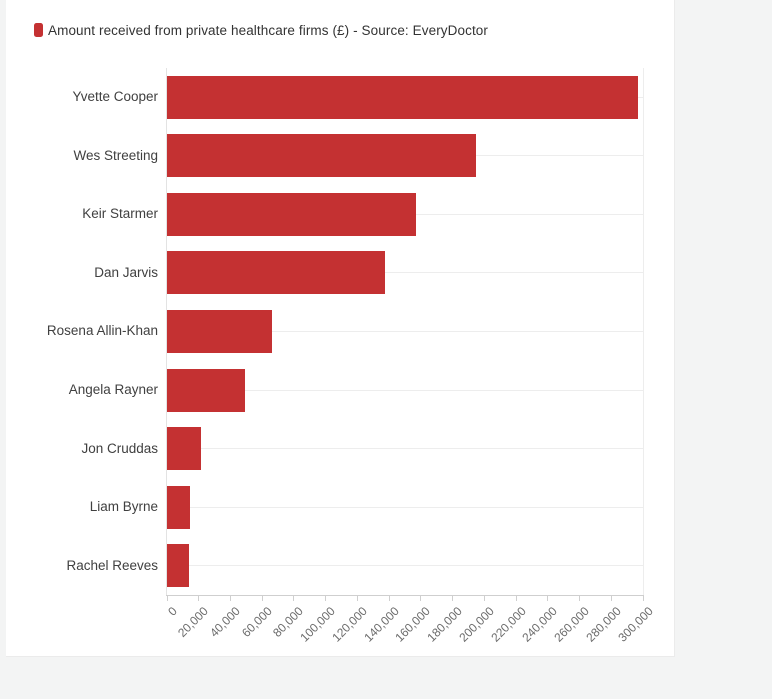  What do you see at coordinates (120, 214) in the screenshot?
I see `category-label: Keir Starmer` at bounding box center [120, 214].